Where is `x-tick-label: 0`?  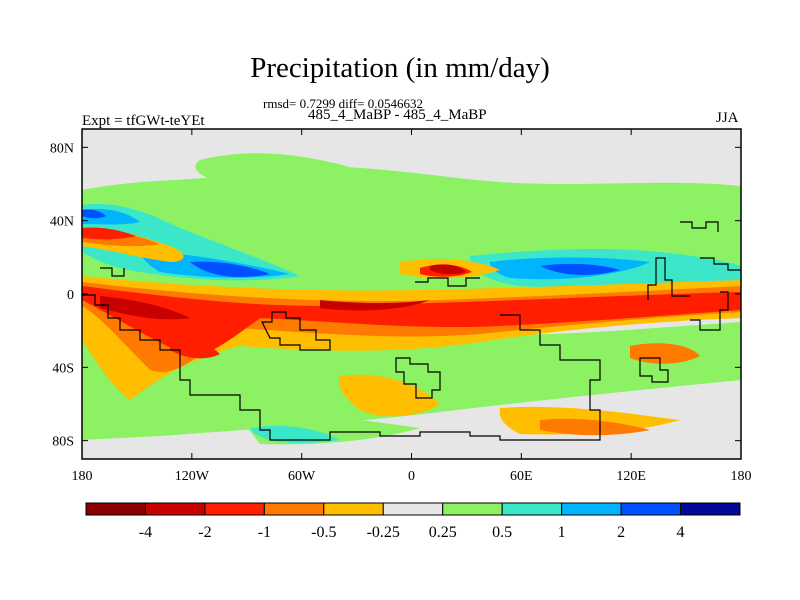 x-tick-label: 0 is located at coordinates (411, 476).